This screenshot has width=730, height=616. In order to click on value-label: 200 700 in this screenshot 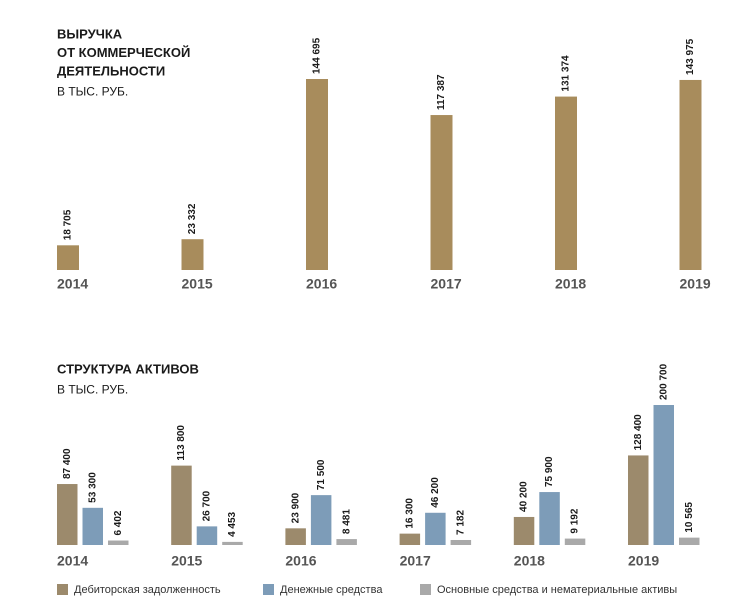, I will do `click(663, 381)`.